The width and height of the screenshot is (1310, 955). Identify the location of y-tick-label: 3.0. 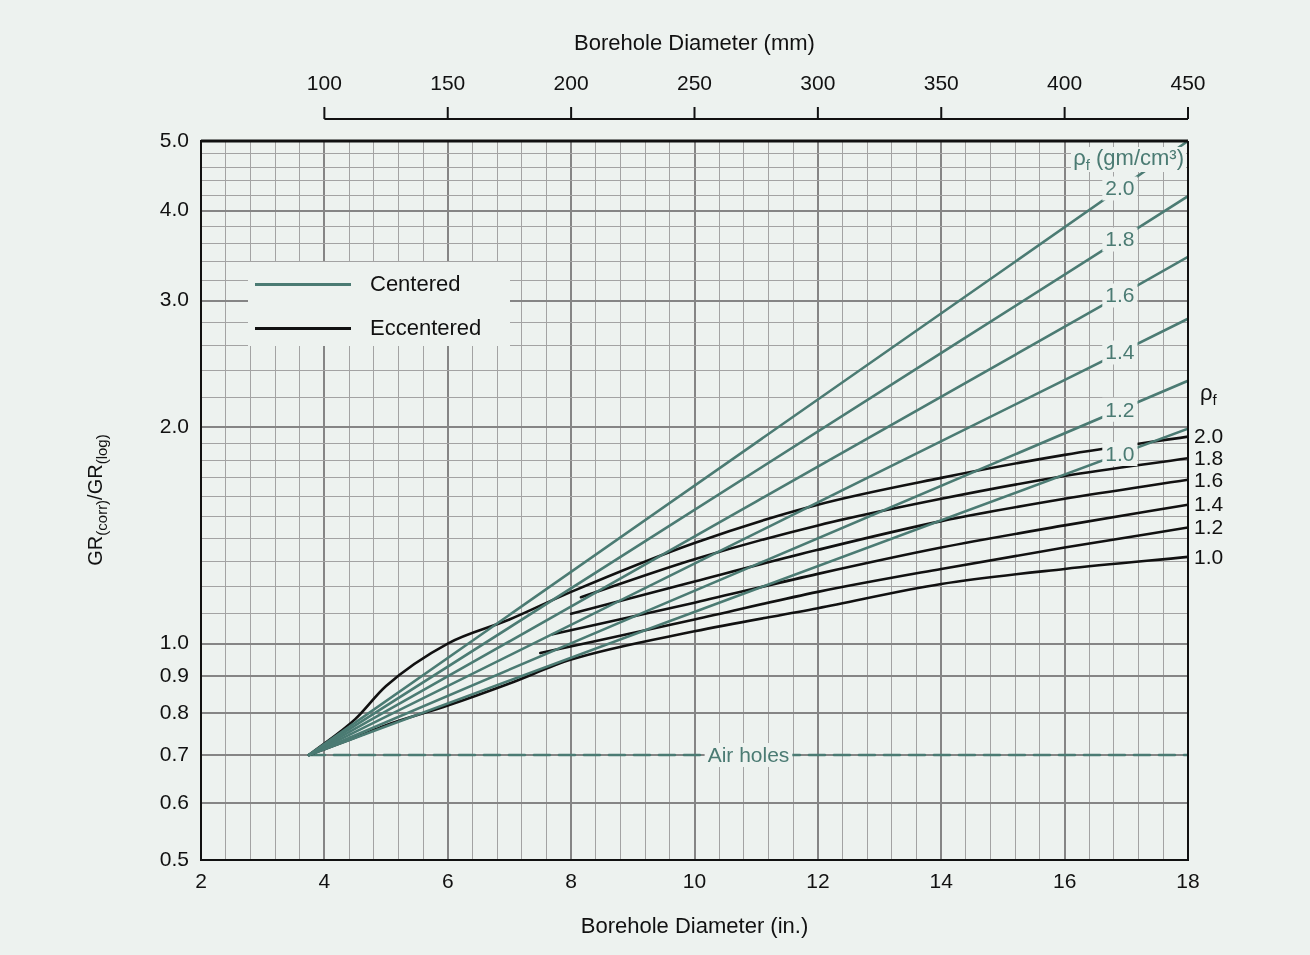
(174, 299).